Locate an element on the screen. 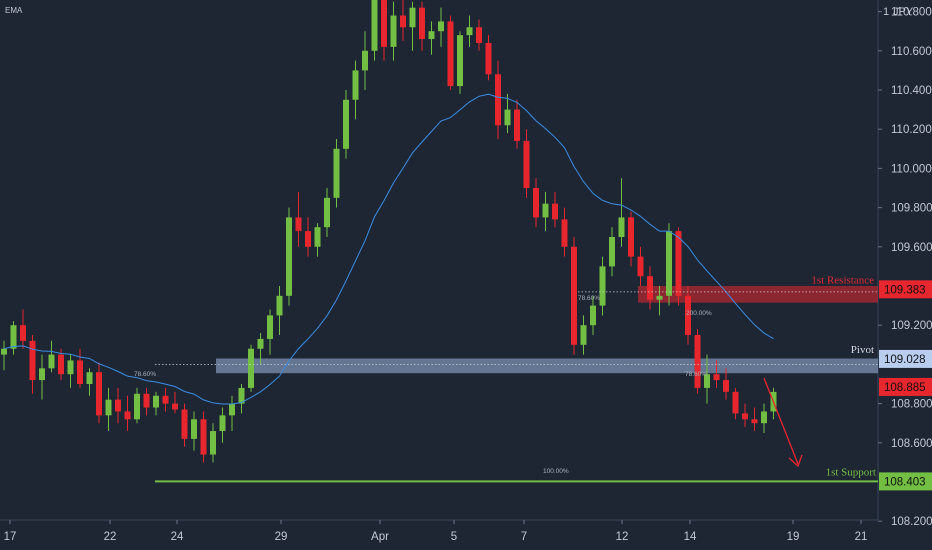 Image resolution: width=932 pixels, height=550 pixels. x-tick-label: 17 is located at coordinates (10, 537).